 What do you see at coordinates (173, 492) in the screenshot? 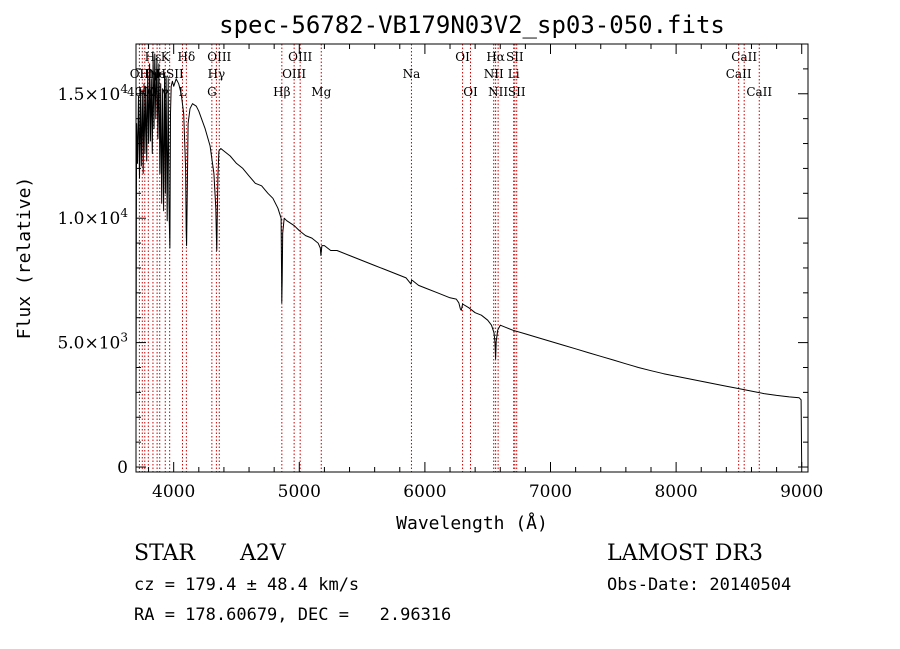
I see `x-tick-label: 4000` at bounding box center [173, 492].